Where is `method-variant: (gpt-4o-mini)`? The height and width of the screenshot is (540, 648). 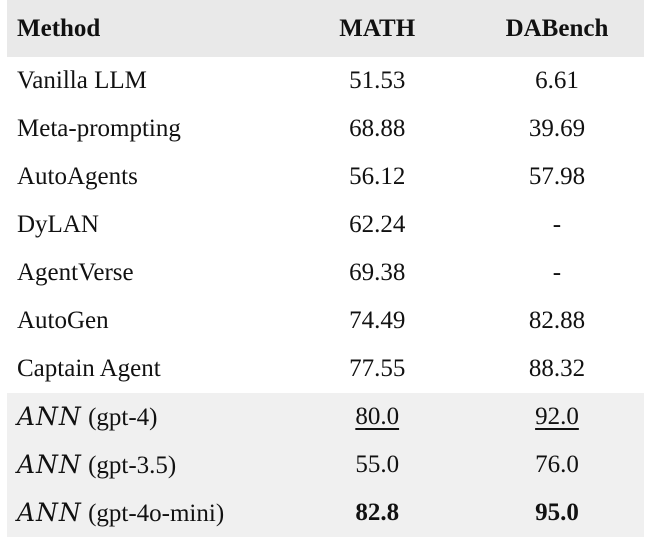 method-variant: (gpt-4o-mini) is located at coordinates (156, 513).